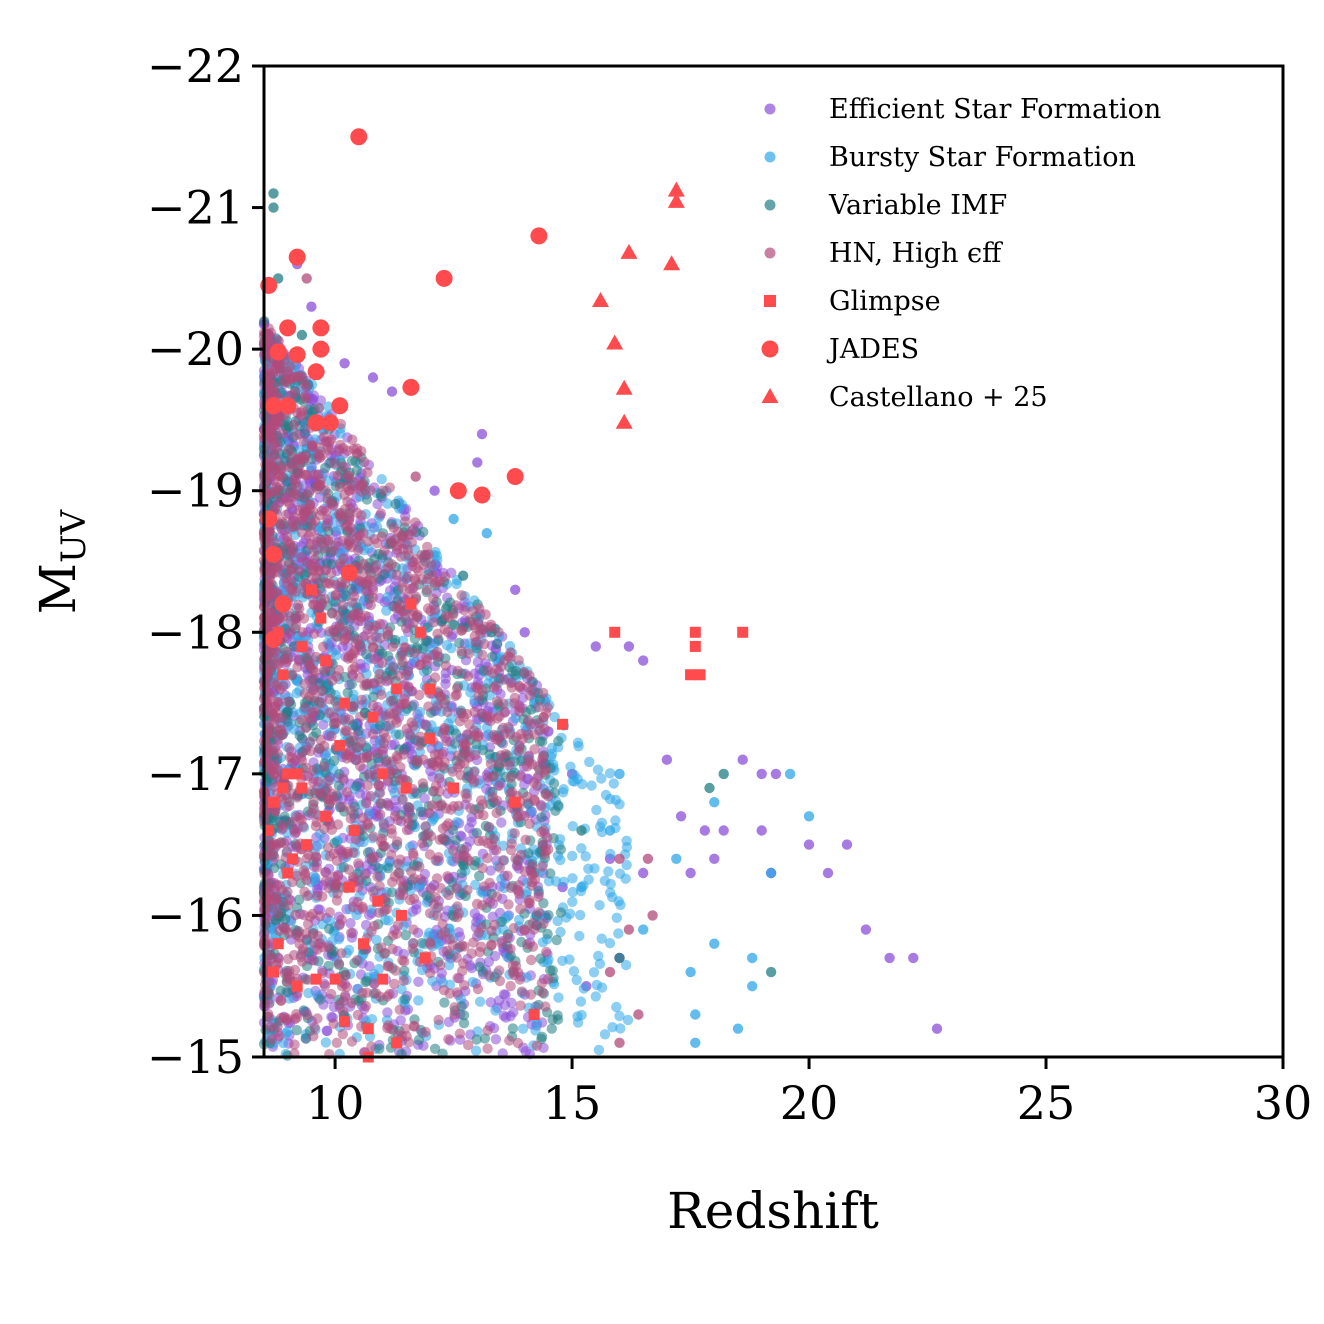 Image resolution: width=1324 pixels, height=1324 pixels. I want to click on y-axis-title: MUV, so click(61, 561).